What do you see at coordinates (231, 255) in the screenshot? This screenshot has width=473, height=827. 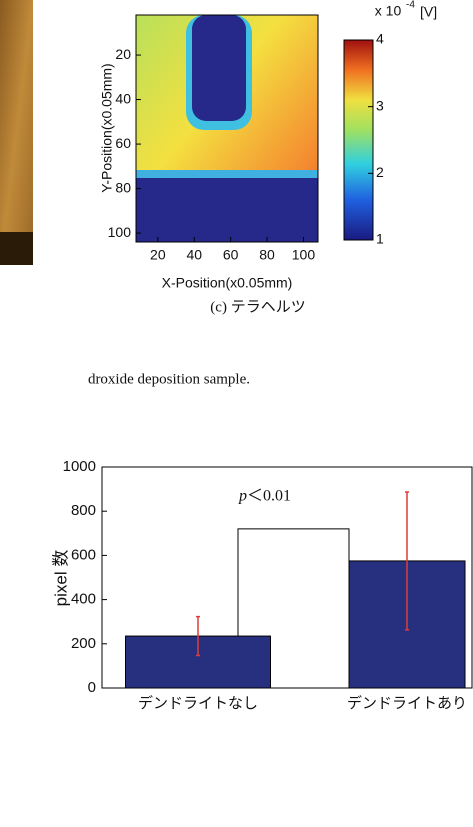 I see `x-tick-label: 60` at bounding box center [231, 255].